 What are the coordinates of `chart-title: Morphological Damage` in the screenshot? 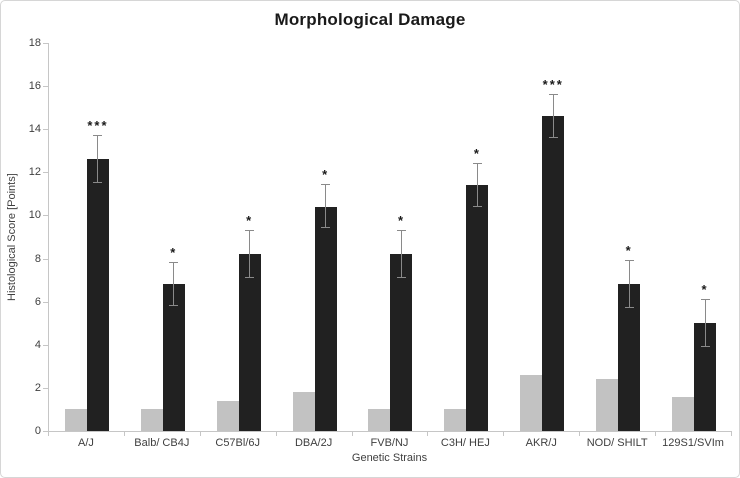 It's located at (370, 19).